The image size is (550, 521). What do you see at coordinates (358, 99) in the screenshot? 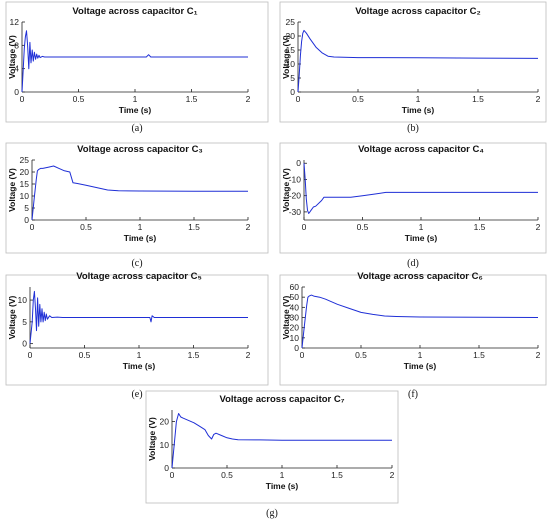
I see `chart-b-x-tick-label: 0.5` at bounding box center [358, 99].